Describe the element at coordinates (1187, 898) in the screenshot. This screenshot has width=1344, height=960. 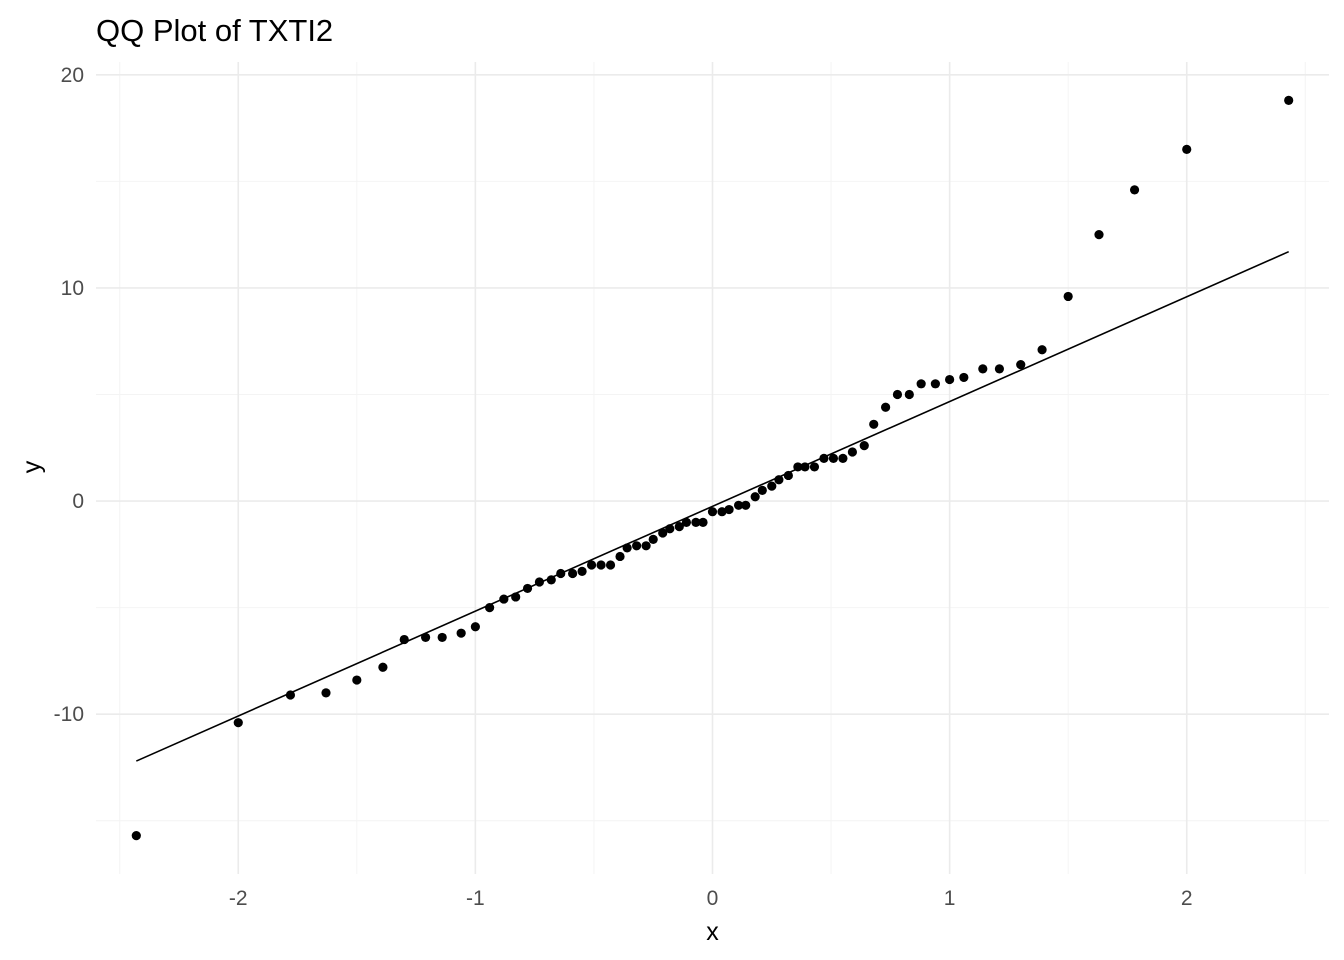
I see `x-tick-label: 2` at that location.